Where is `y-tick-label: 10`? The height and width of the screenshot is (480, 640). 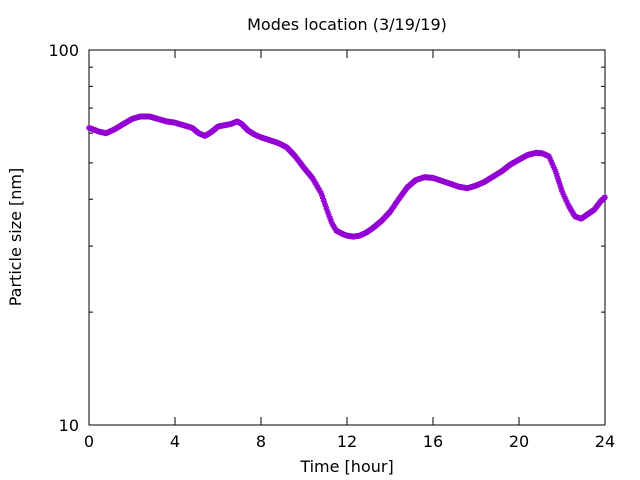
y-tick-label: 10 is located at coordinates (69, 425).